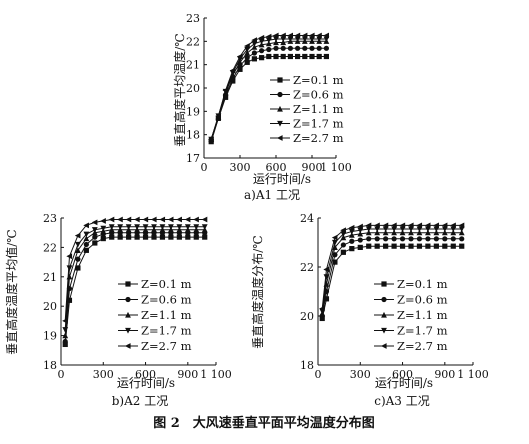  I want to click on x-tick-label: 0, so click(318, 374).